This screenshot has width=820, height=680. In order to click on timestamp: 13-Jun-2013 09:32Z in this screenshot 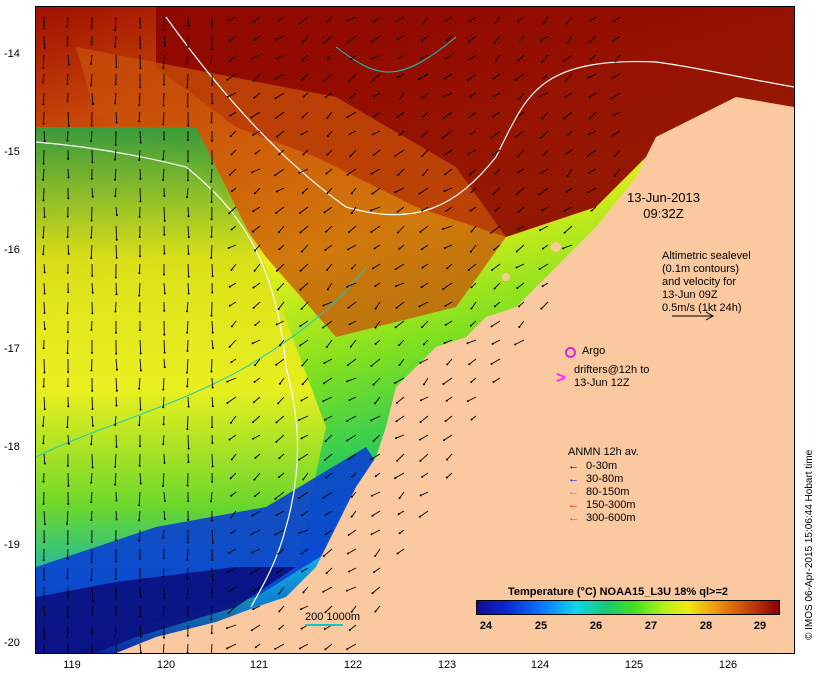, I will do `click(663, 206)`.